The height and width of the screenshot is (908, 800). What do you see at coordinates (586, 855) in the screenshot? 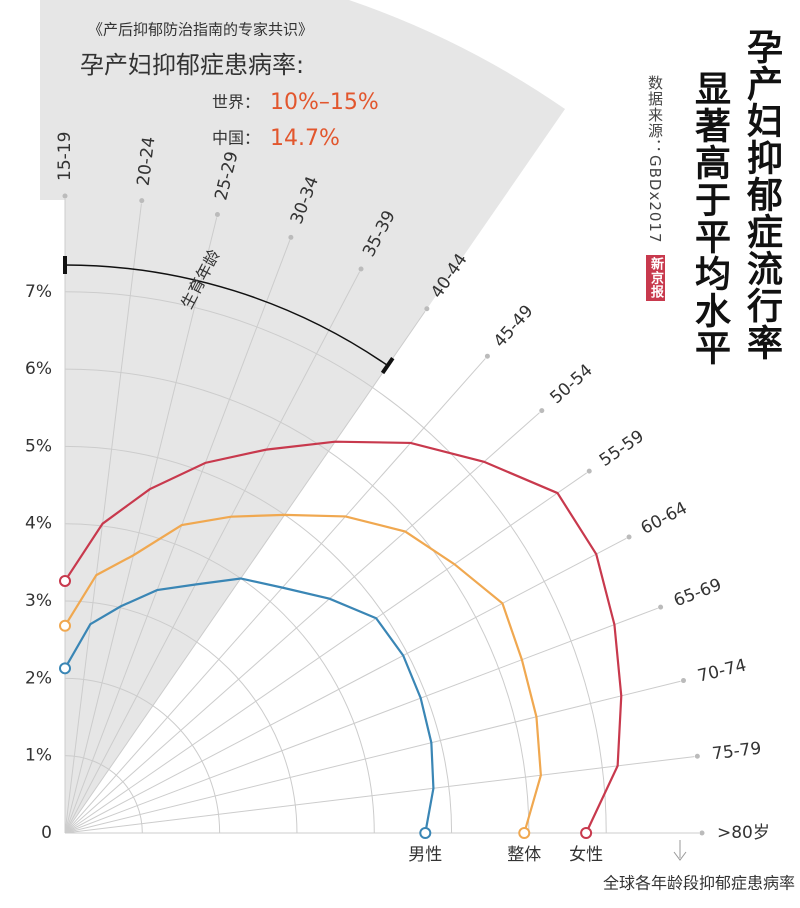
I see `legend-label: 女性` at bounding box center [586, 855].